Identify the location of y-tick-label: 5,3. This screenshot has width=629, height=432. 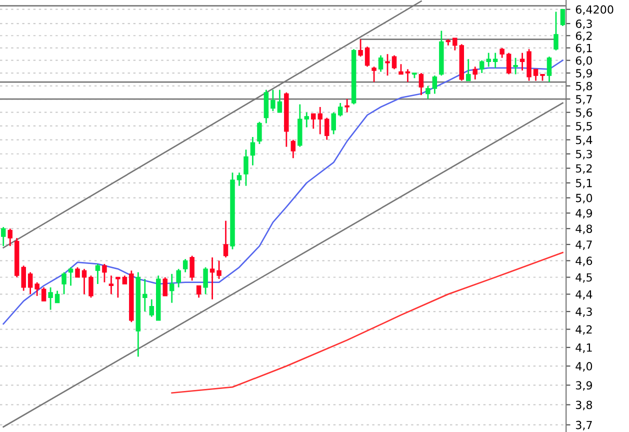
(584, 155).